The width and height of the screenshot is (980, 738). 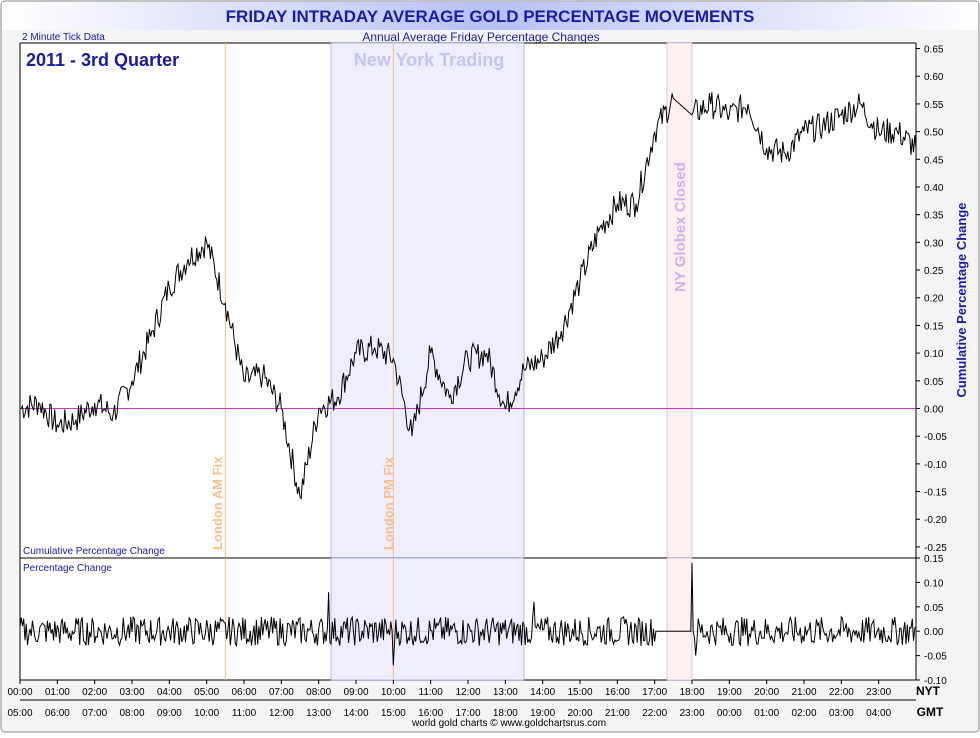 I want to click on nyt-tick-label: 13:00, so click(x=505, y=692).